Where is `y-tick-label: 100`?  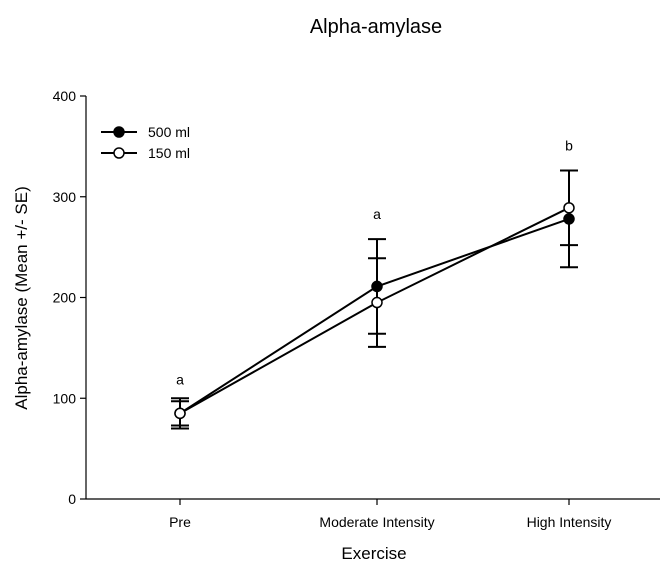 y-tick-label: 100 is located at coordinates (65, 398).